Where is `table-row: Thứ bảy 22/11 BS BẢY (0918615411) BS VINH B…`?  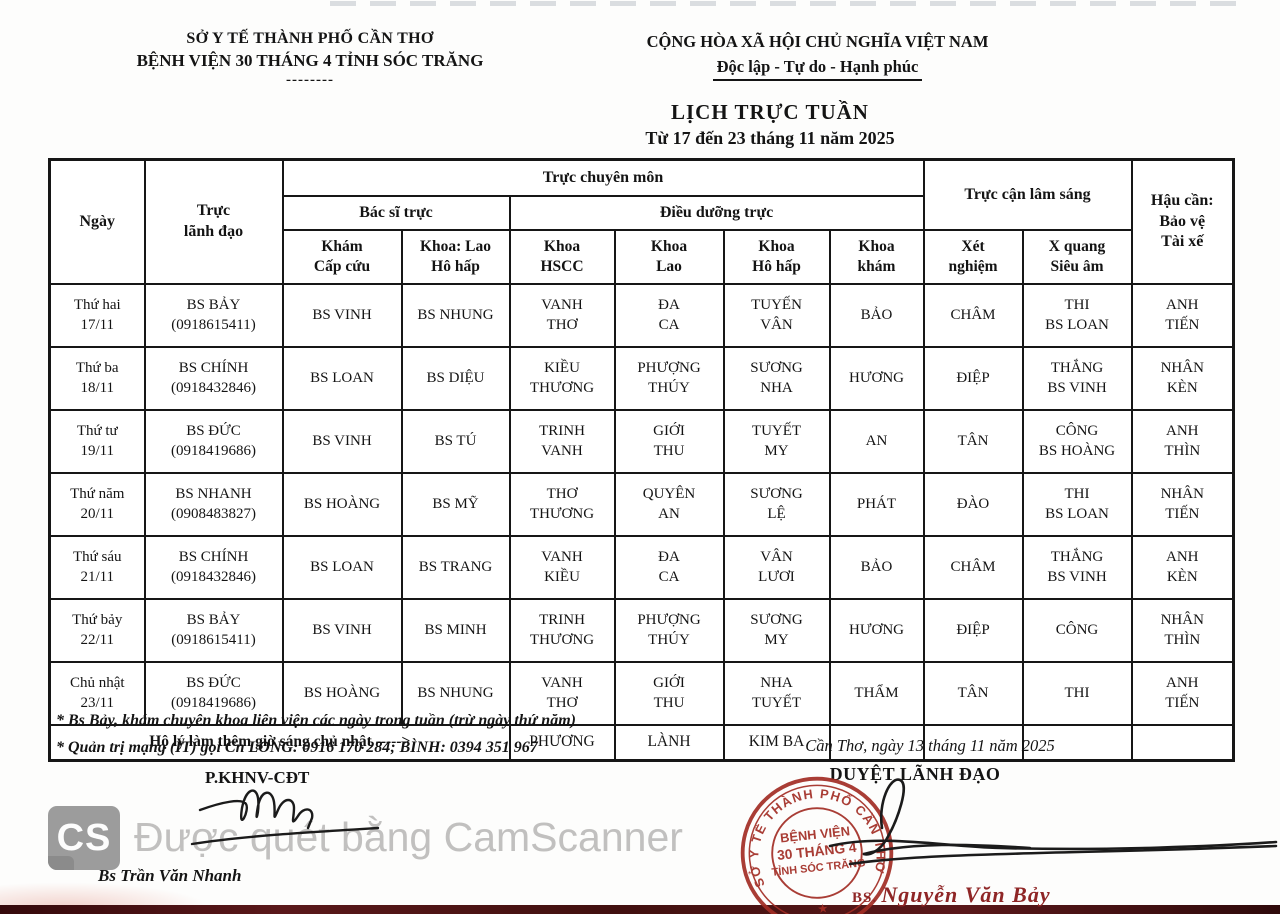
table-row: Thứ bảy 22/11 BS BẢY (0918615411) BS VINH B… is located at coordinates (641, 630).